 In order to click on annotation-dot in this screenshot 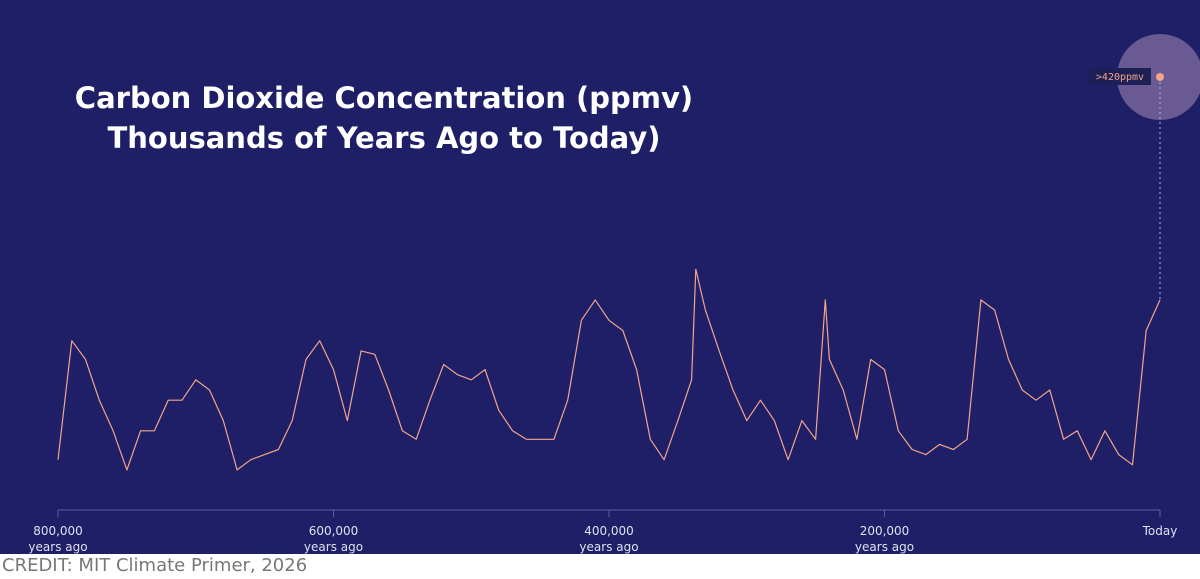, I will do `click(1160, 77)`.